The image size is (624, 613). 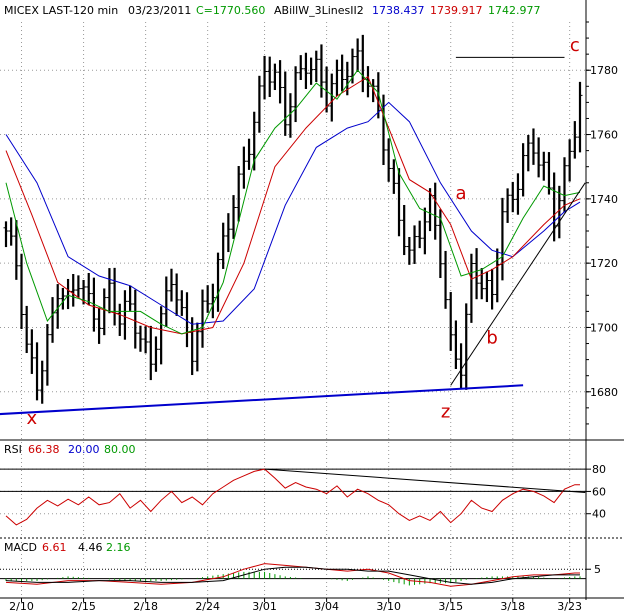 What do you see at coordinates (398, 10) in the screenshot?
I see `indicator-value-blue: 1738.437` at bounding box center [398, 10].